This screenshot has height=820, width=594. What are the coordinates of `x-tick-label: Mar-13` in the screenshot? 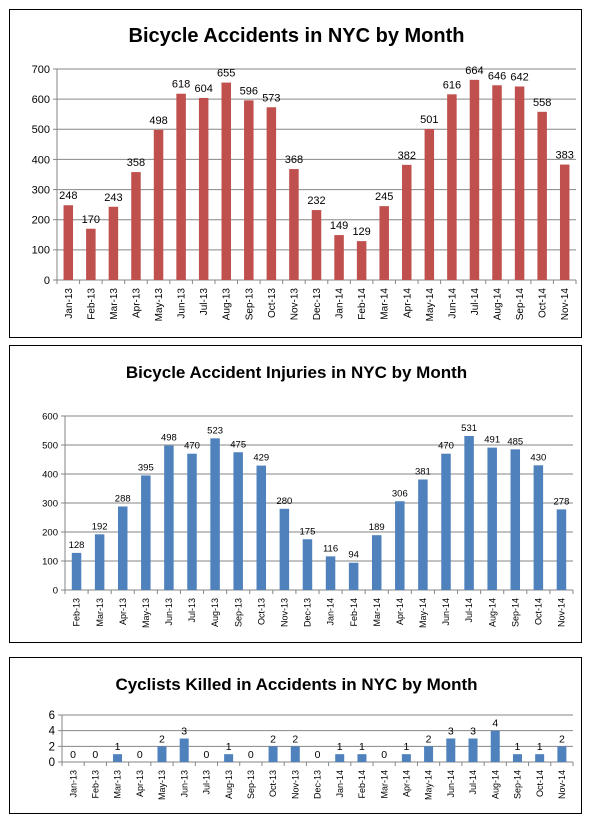 It's located at (100, 612).